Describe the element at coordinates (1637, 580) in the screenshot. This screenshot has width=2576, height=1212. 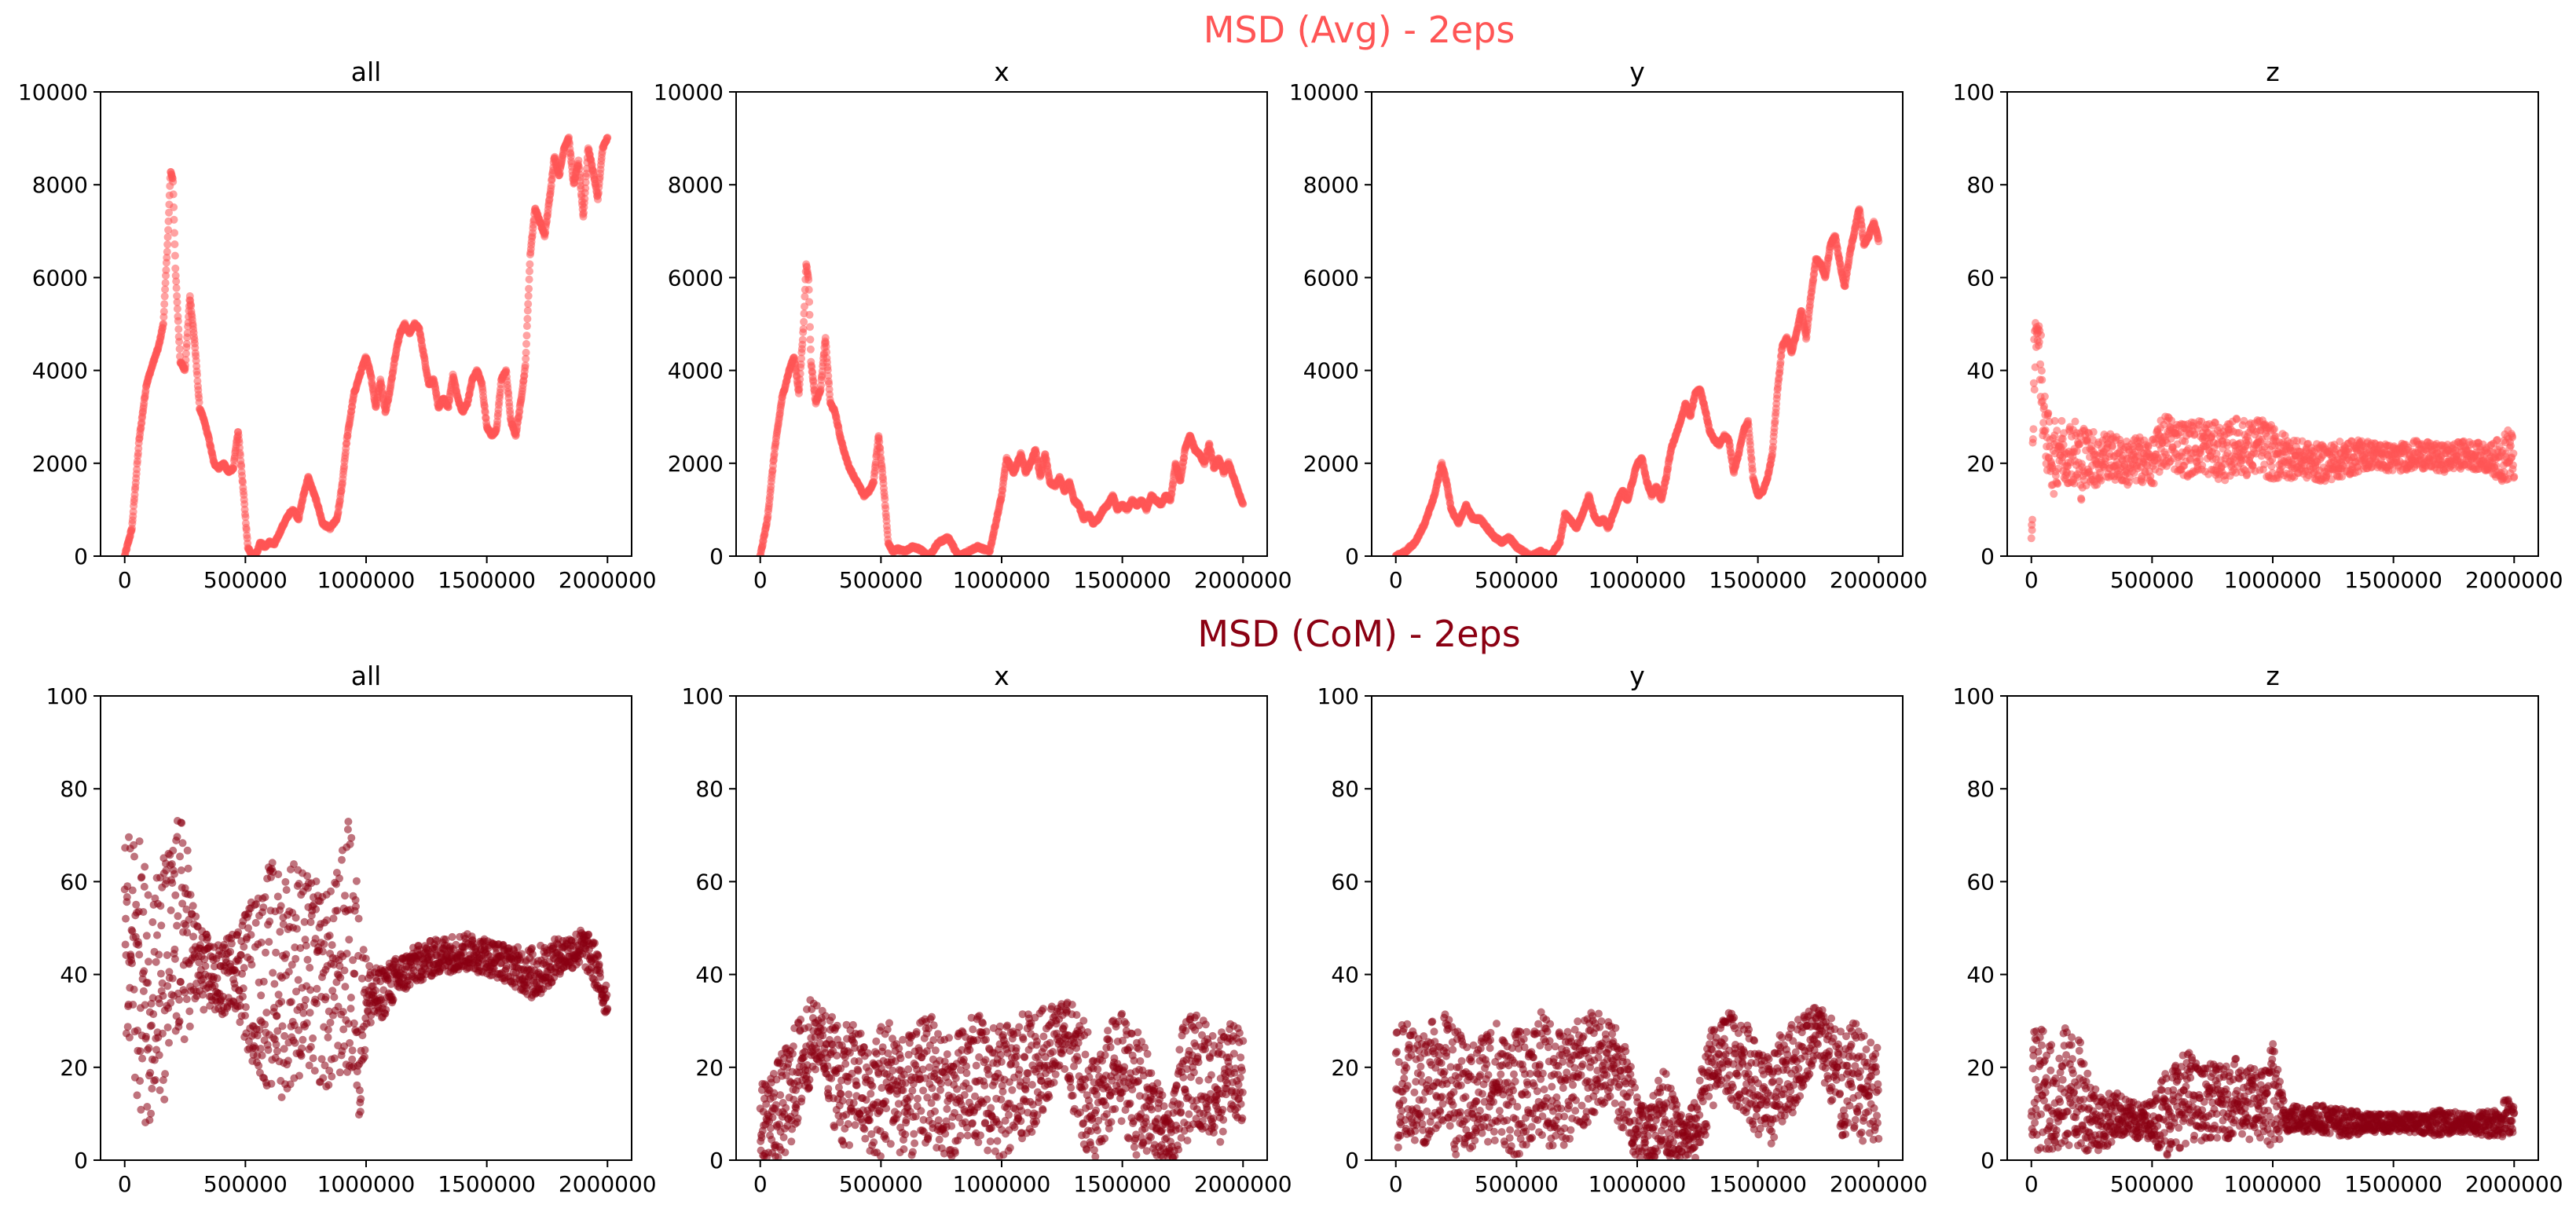
I see `x-tick-label: 1000000` at that location.